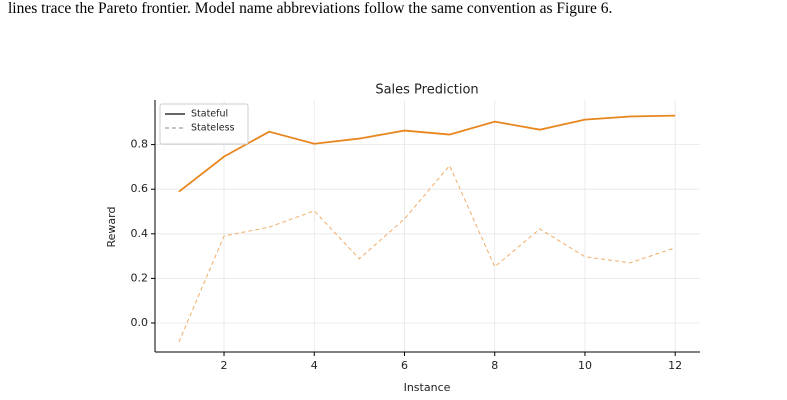 The width and height of the screenshot is (787, 400). I want to click on x-tick-label: 8, so click(494, 365).